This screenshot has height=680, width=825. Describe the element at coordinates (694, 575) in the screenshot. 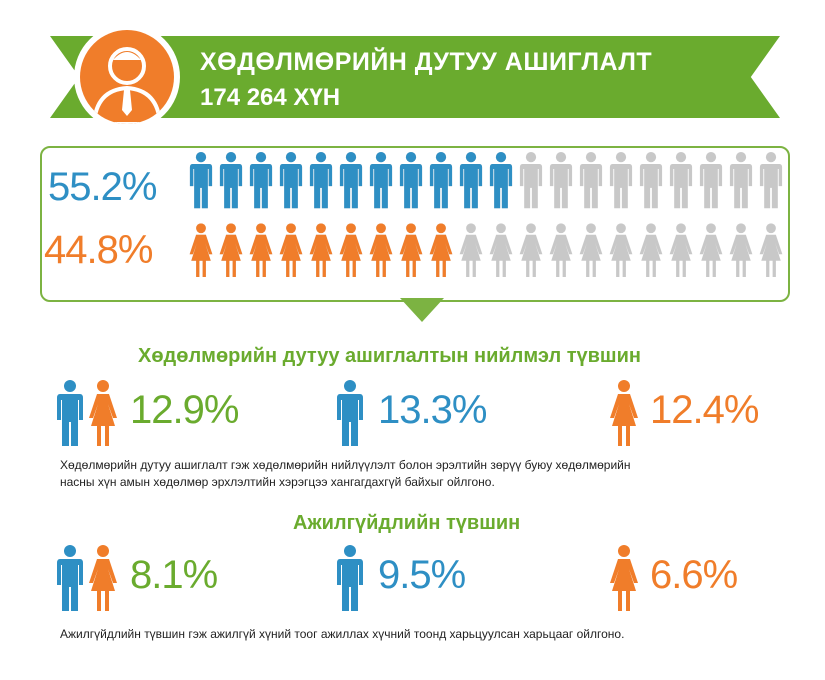

I see `unemployment-female-value: 6.6%` at that location.